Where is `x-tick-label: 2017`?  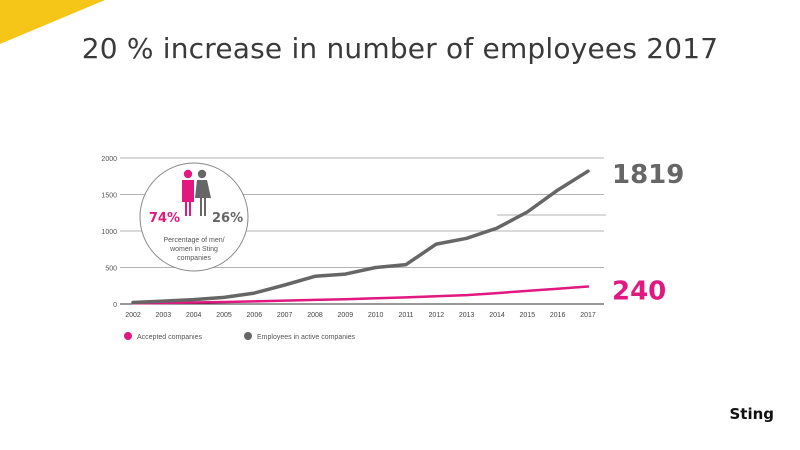
x-tick-label: 2017 is located at coordinates (588, 315).